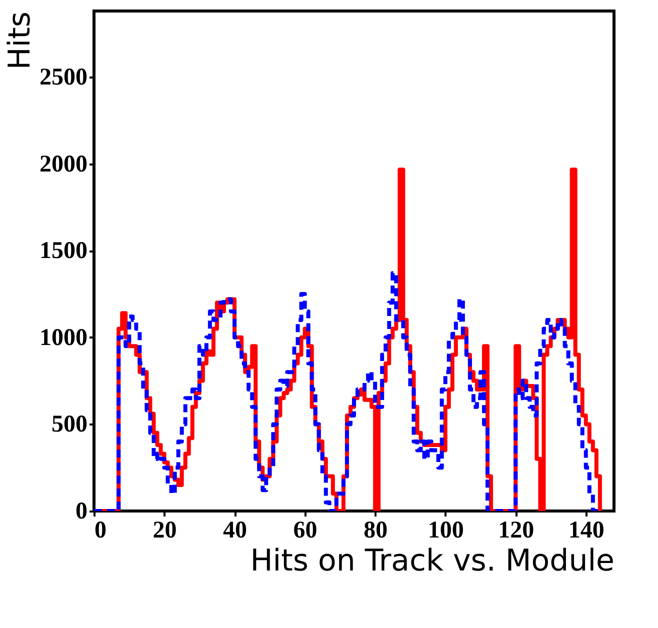 The image size is (658, 628). I want to click on y-axis-title: Hits, so click(20, 41).